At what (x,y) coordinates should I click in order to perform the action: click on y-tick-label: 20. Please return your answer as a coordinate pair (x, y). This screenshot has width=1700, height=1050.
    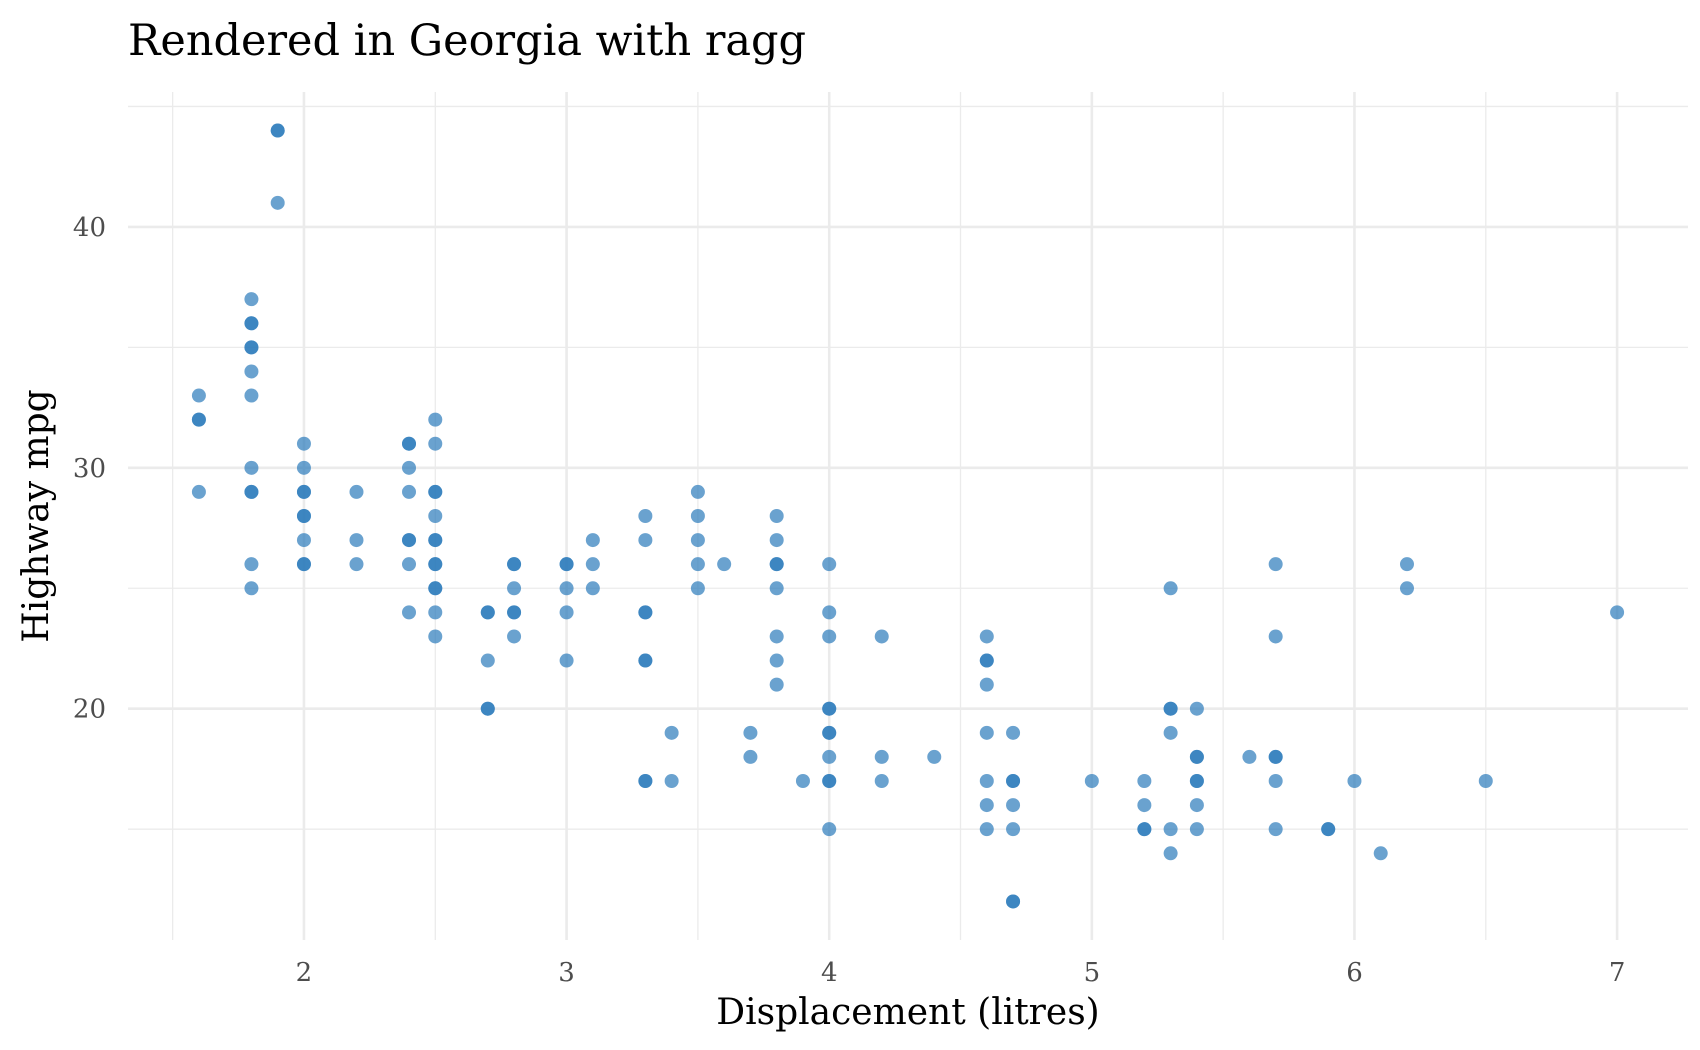
    Looking at the image, I should click on (89, 710).